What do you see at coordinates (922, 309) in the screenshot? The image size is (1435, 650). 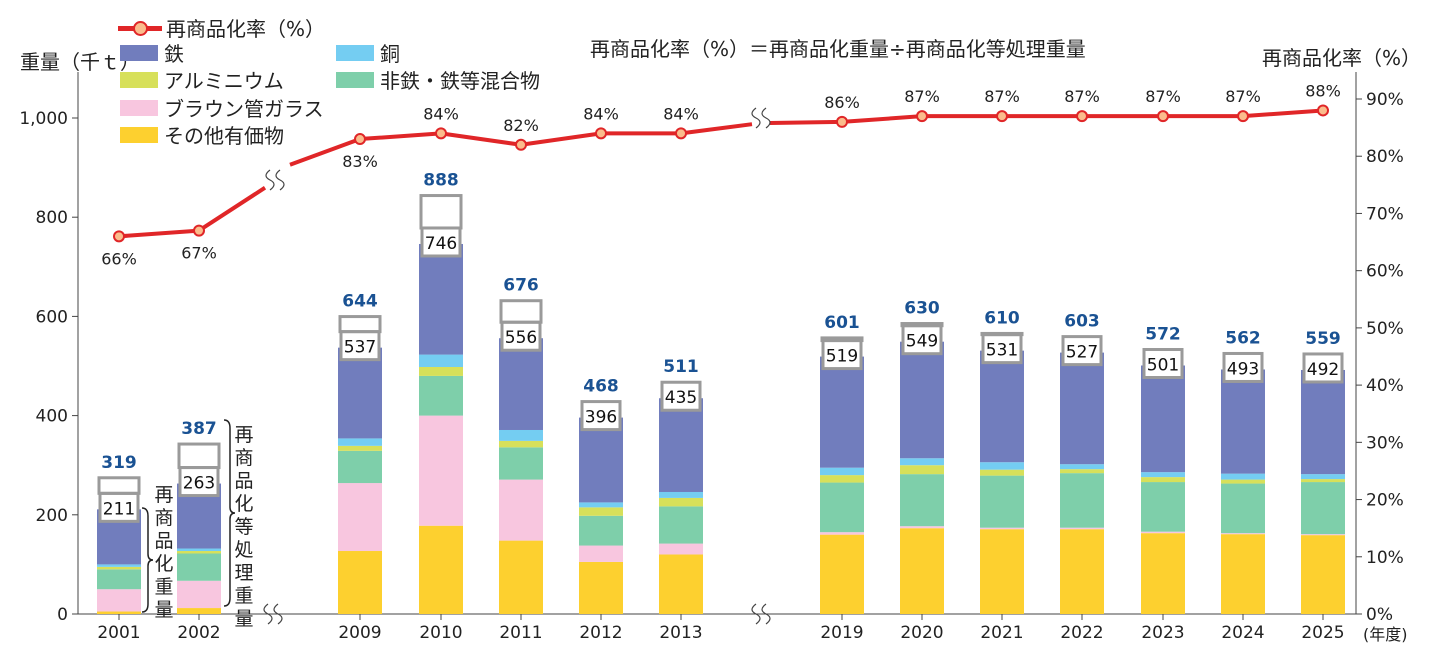 I see `processed-total-label: 630` at bounding box center [922, 309].